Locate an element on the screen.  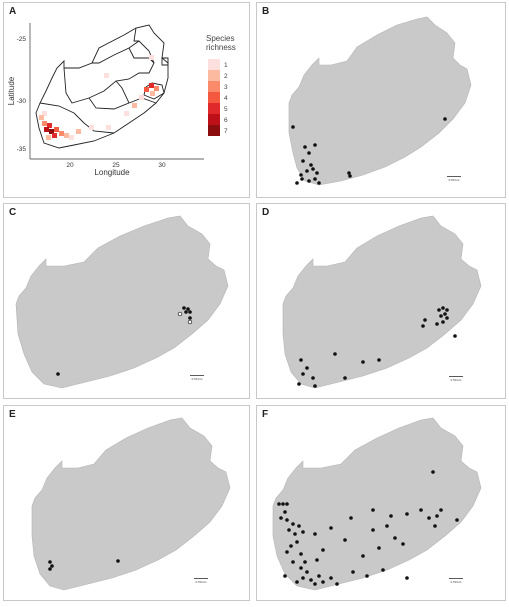
legend-value: 5 is located at coordinates (226, 109).